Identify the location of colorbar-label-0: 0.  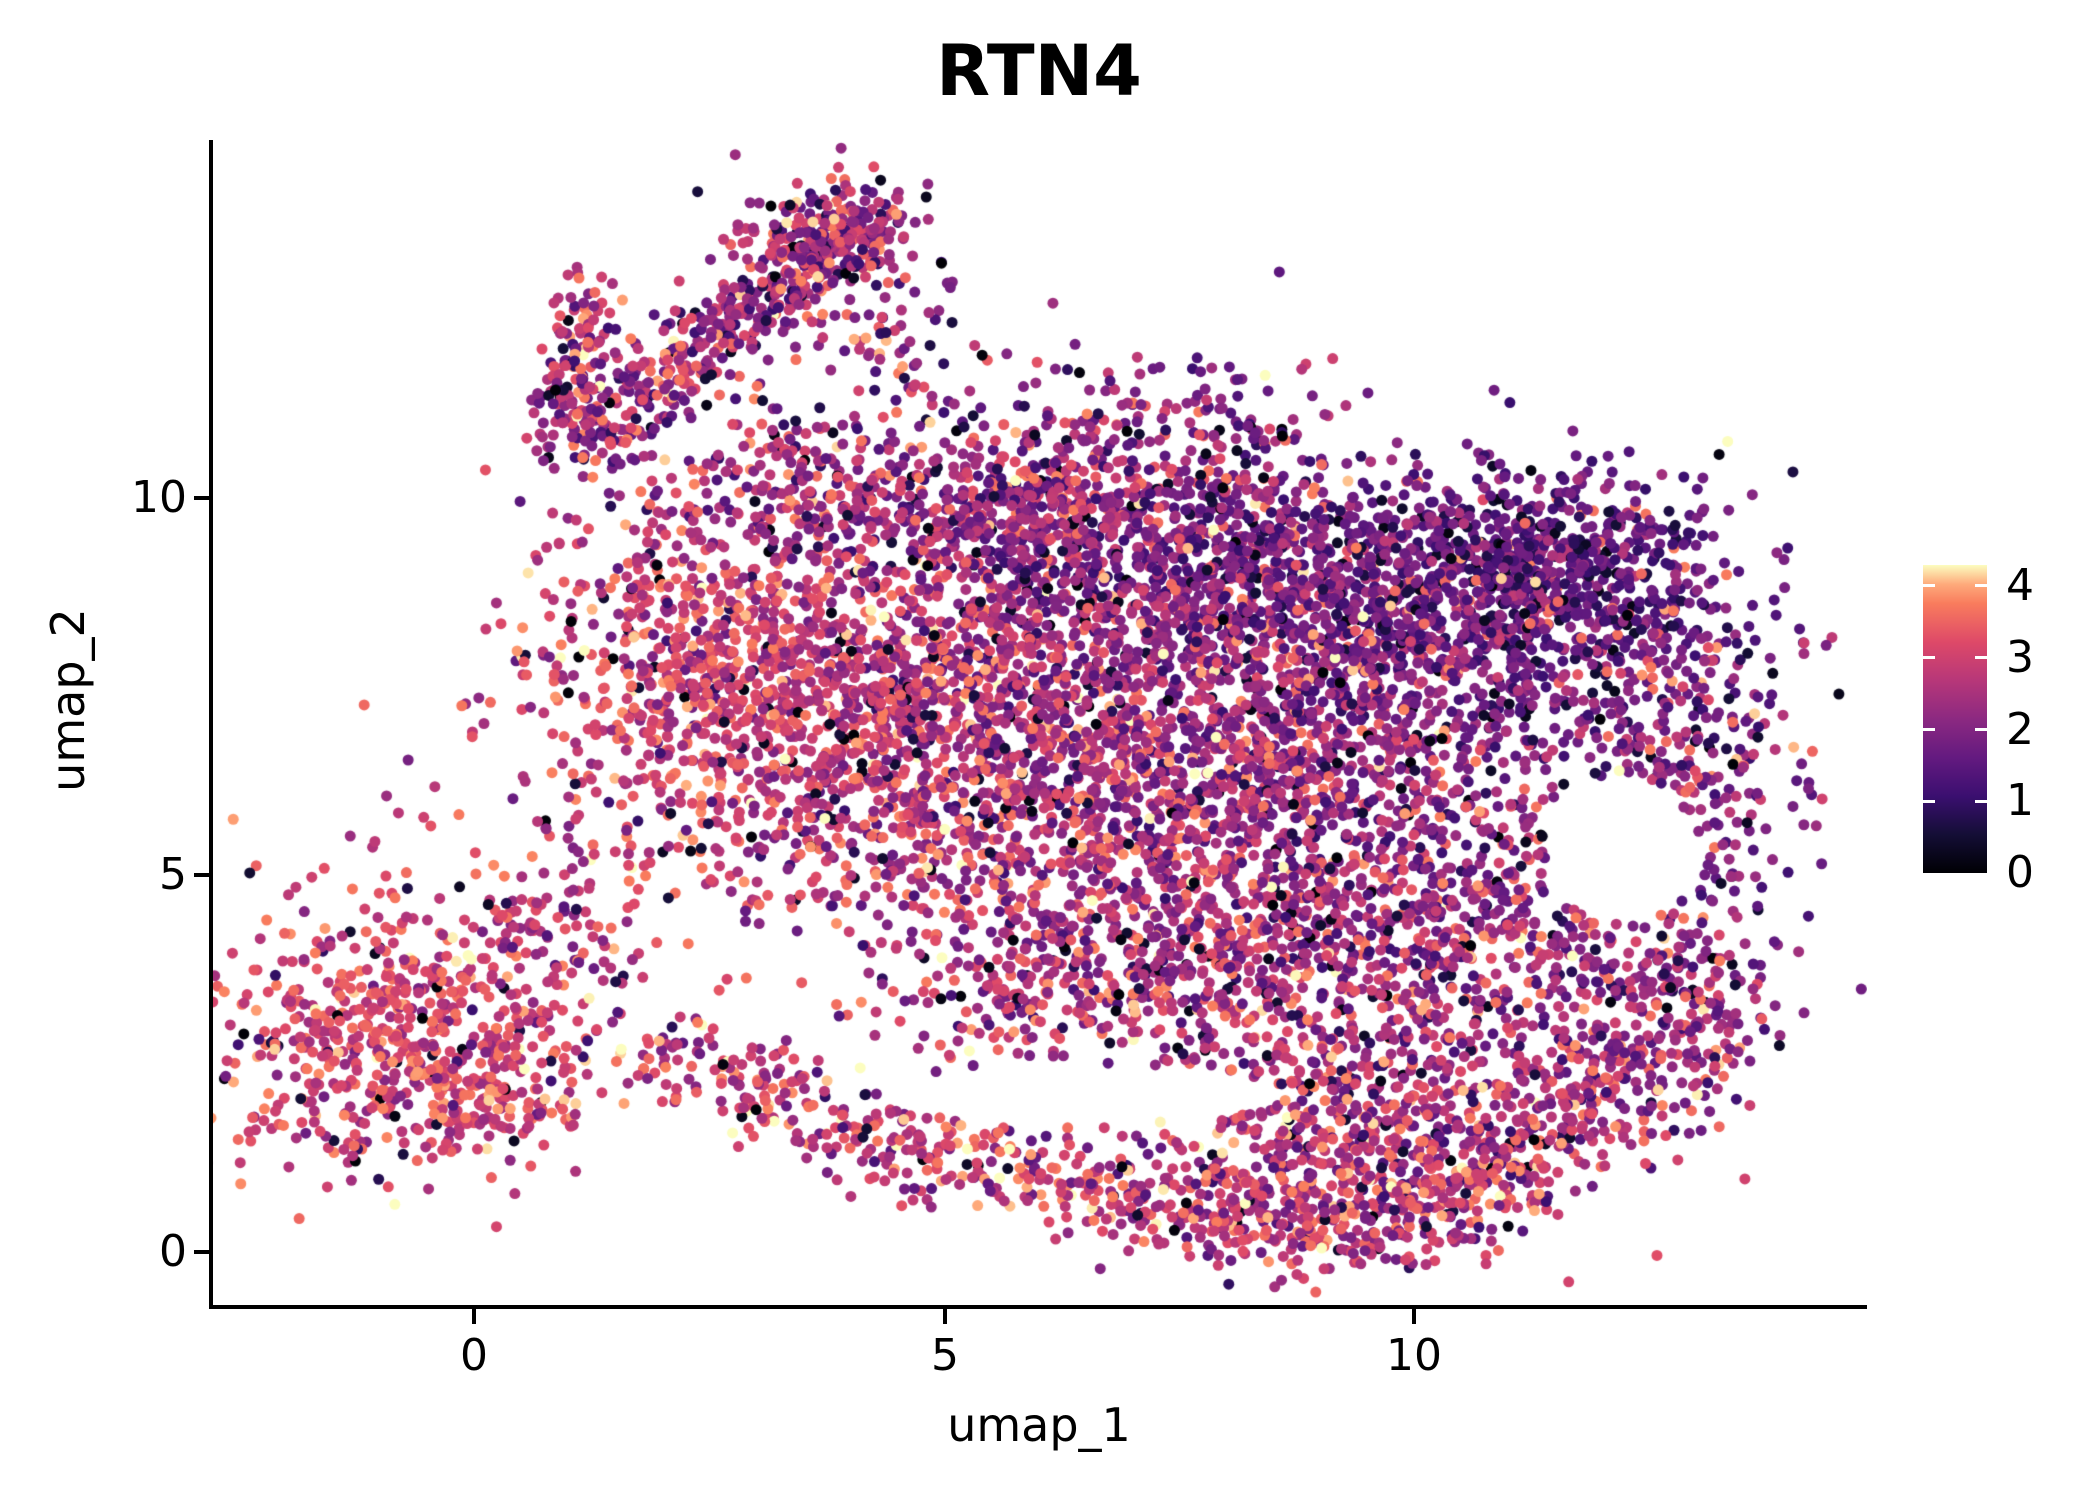
(2020, 872).